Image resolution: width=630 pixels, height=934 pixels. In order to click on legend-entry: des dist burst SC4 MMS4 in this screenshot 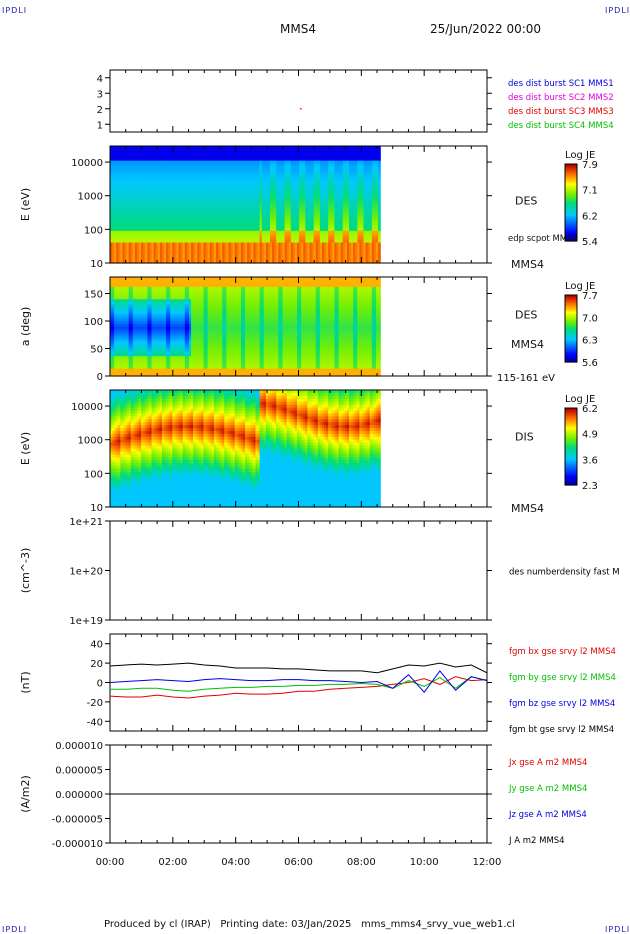, I will do `click(561, 126)`.